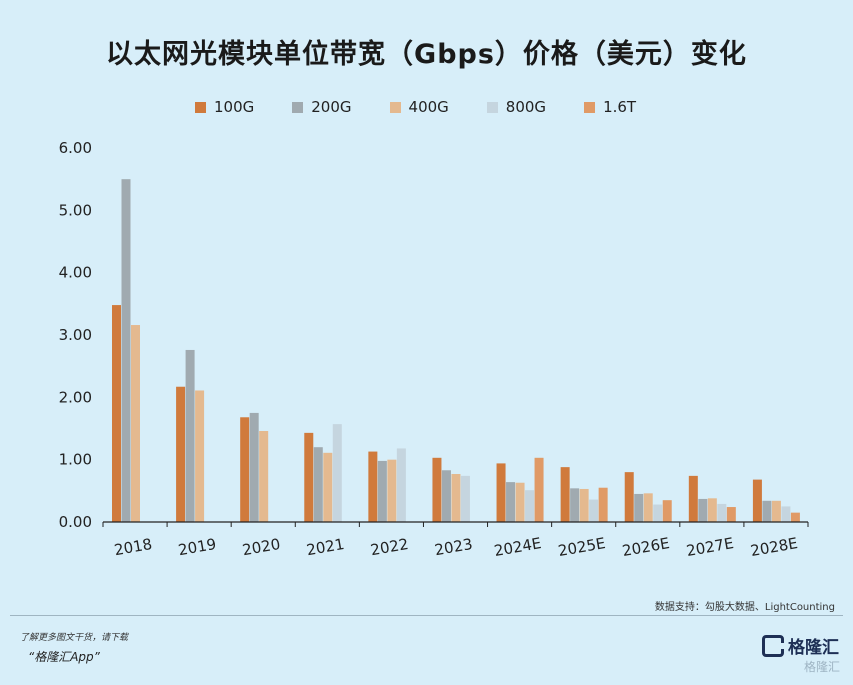  What do you see at coordinates (437, 489) in the screenshot?
I see `bar-100G-2023` at bounding box center [437, 489].